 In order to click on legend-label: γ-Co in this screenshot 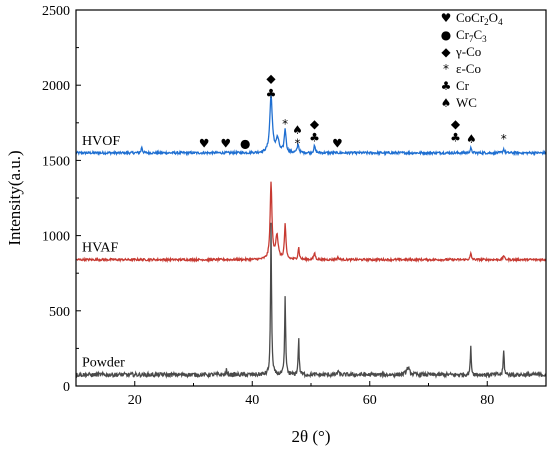, I will do `click(468, 51)`.